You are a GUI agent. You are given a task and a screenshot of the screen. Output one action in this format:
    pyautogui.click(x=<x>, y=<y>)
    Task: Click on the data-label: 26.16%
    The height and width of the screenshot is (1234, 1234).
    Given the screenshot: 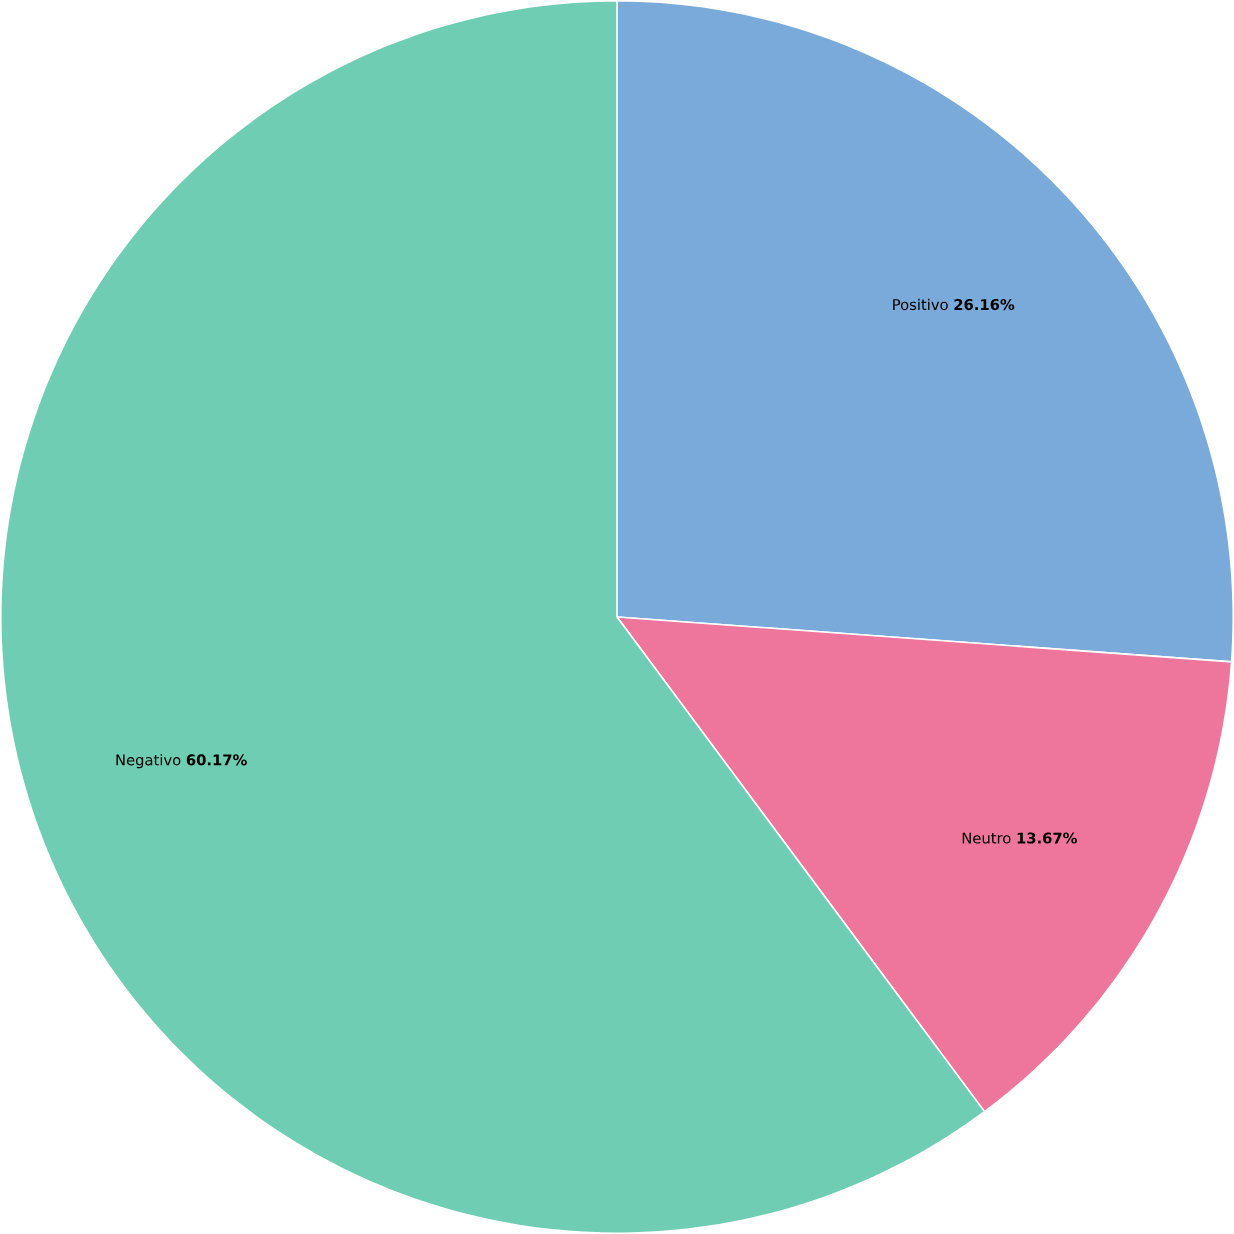 What is the action you would take?
    pyautogui.click(x=984, y=304)
    